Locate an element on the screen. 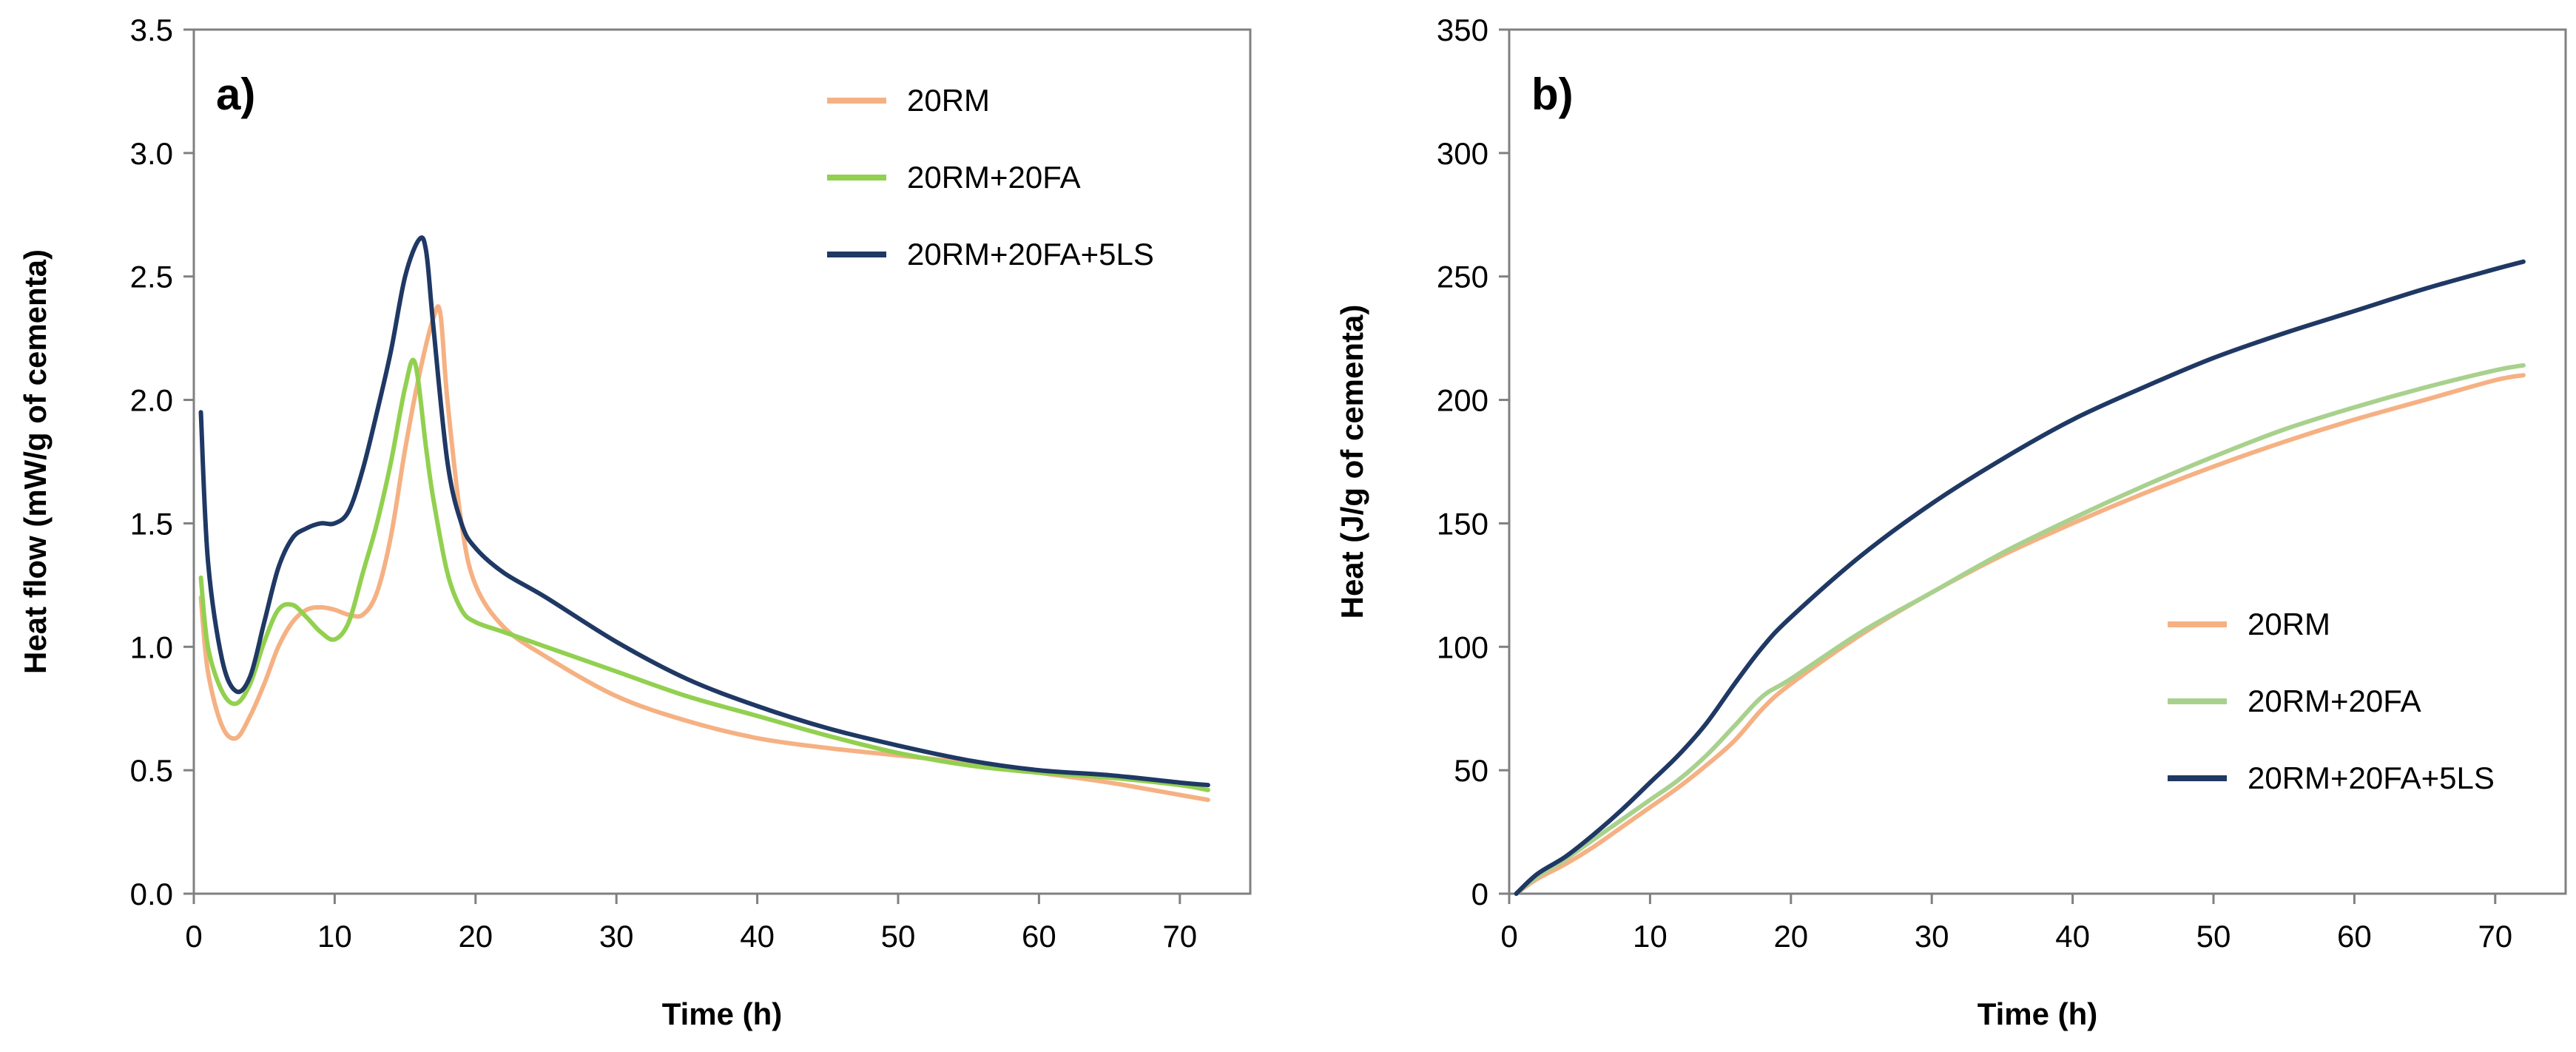 Image resolution: width=2576 pixels, height=1052 pixels. y-tick-label: 1.5 is located at coordinates (151, 523).